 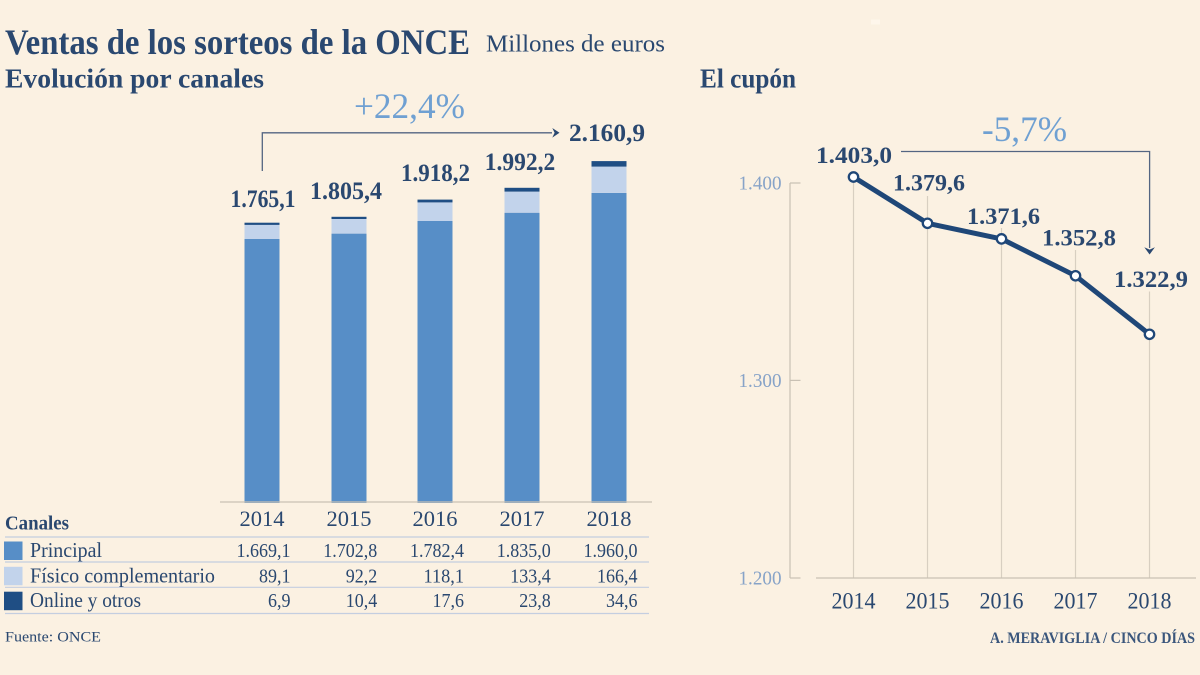 I want to click on svg-text: Online y otros, so click(x=85, y=600).